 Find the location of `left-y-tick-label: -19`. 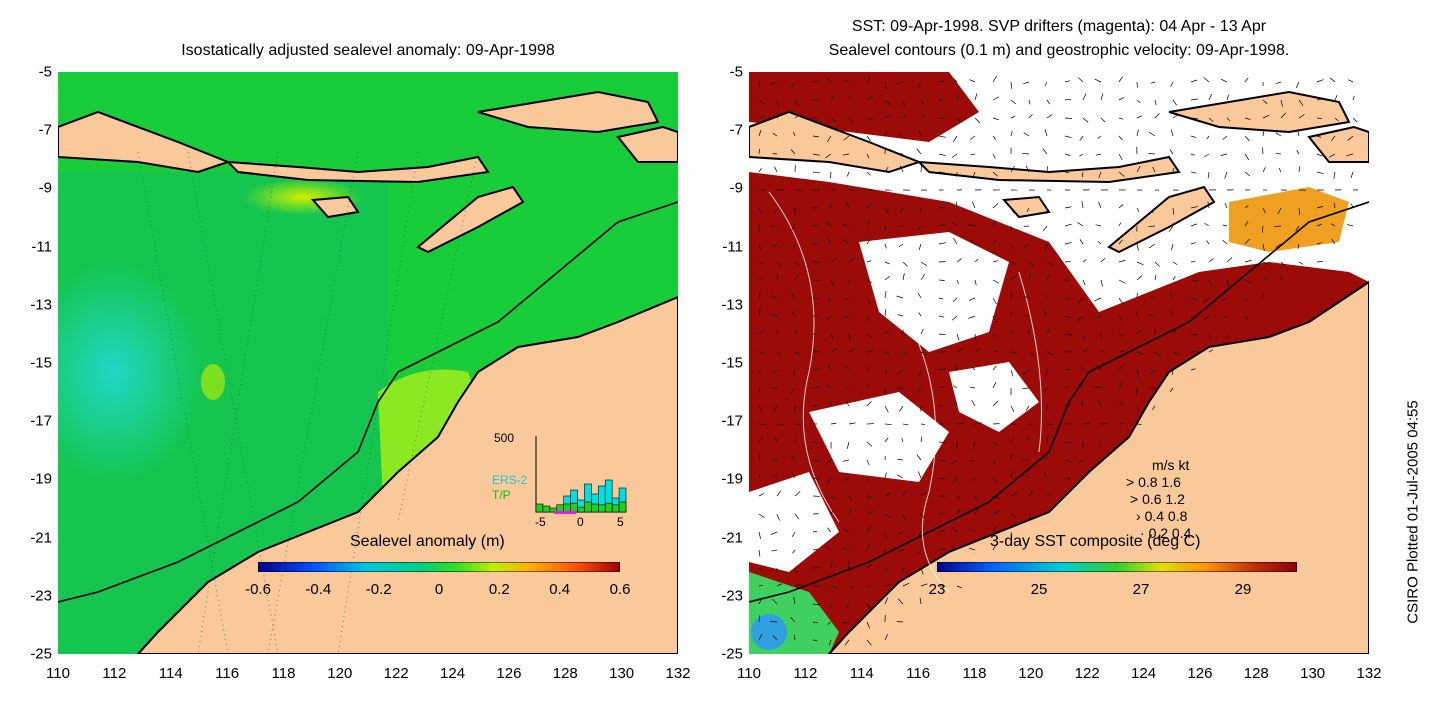

left-y-tick-label: -19 is located at coordinates (41, 479).